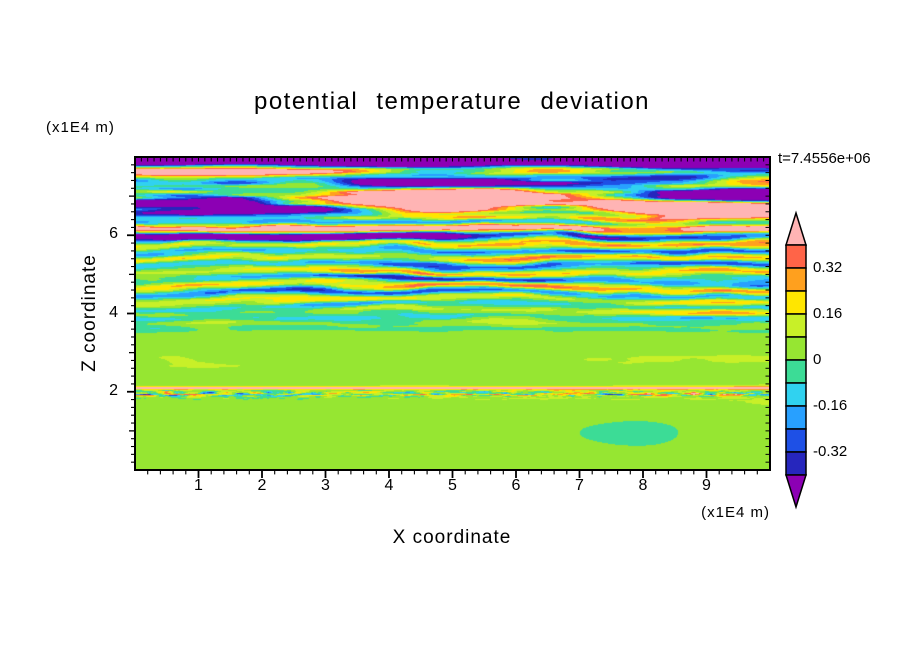  What do you see at coordinates (735, 512) in the screenshot?
I see `x-axis-unit-label: (x1E4 m)` at bounding box center [735, 512].